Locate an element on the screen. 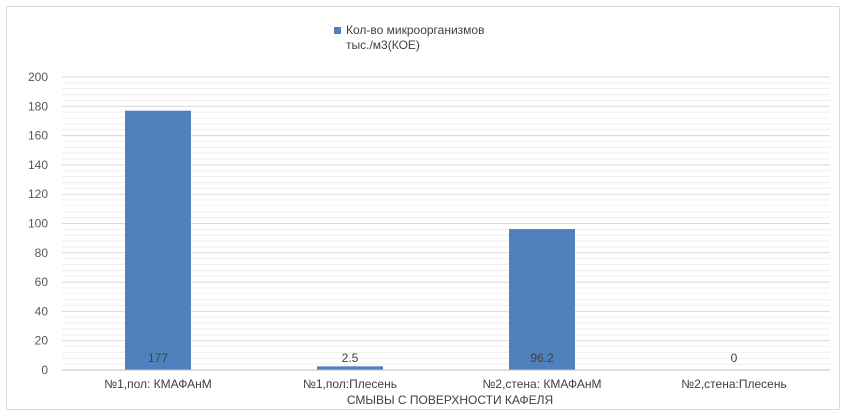 The image size is (844, 414). x-axis-title: СМЫВЫ С ПОВЕРХНОСТИ КАФЕЛЯ is located at coordinates (450, 400).